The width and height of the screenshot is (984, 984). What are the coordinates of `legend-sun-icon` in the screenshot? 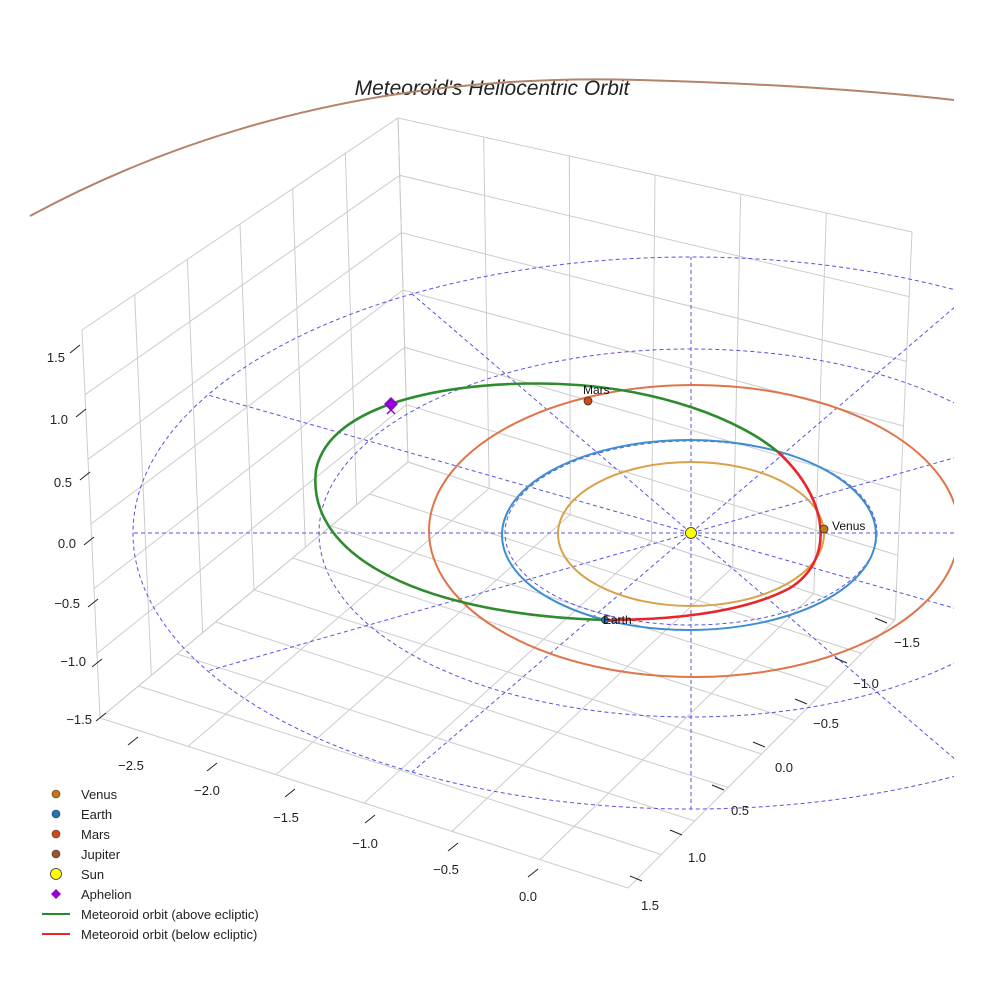 It's located at (56, 874).